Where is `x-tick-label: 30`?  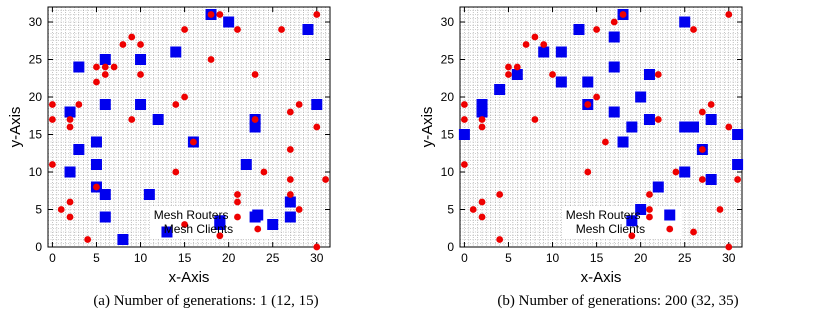 x-tick-label: 30 is located at coordinates (729, 258).